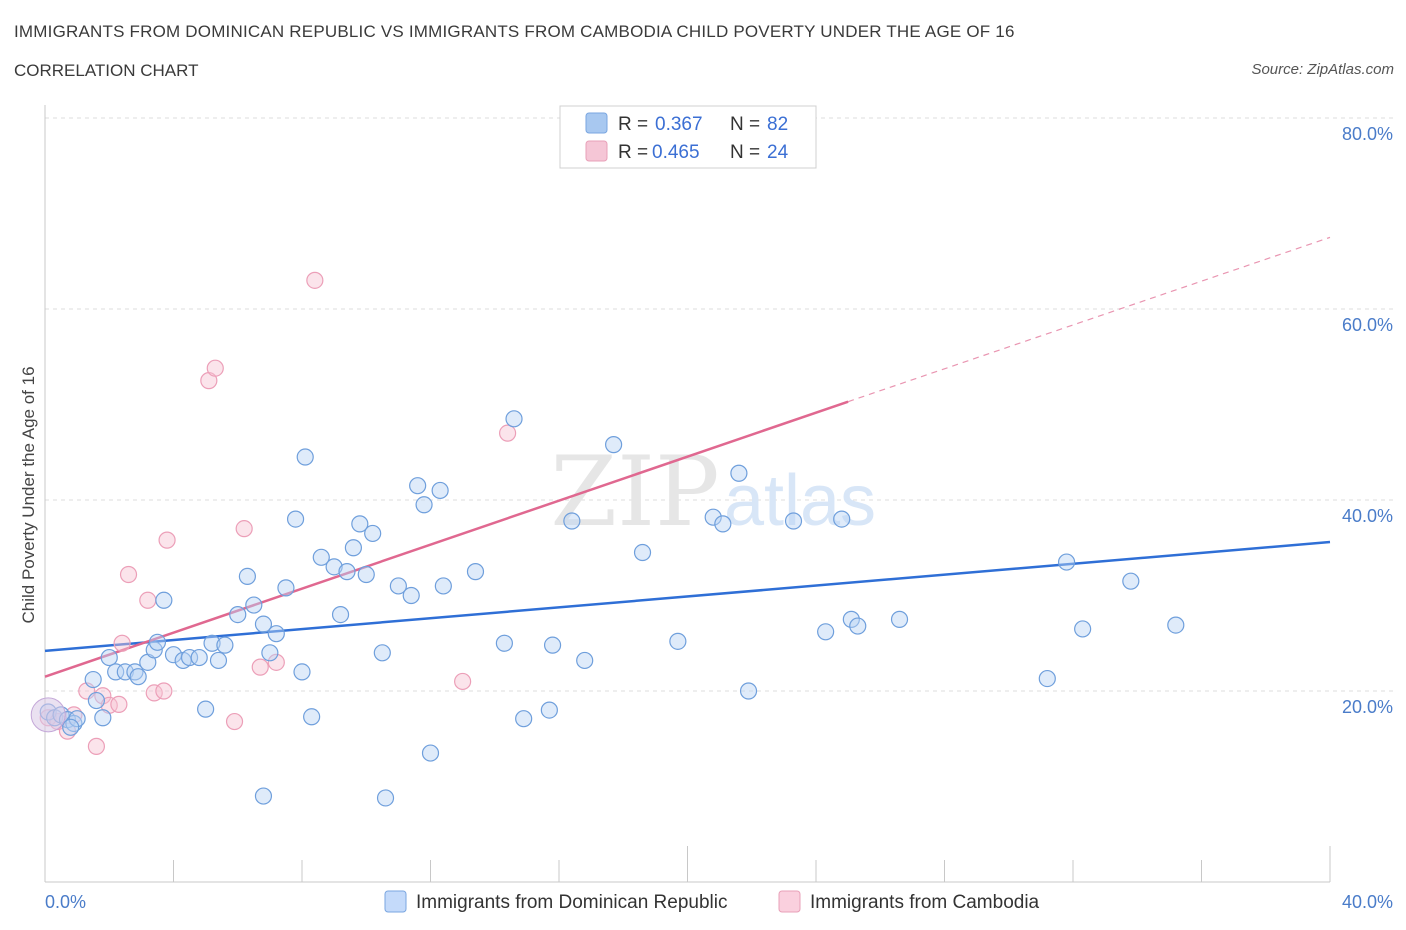  What do you see at coordinates (1367, 420) in the screenshot?
I see `y-tick-labels: 20.0% 40.0% 60.0% 80.0%` at bounding box center [1367, 420].